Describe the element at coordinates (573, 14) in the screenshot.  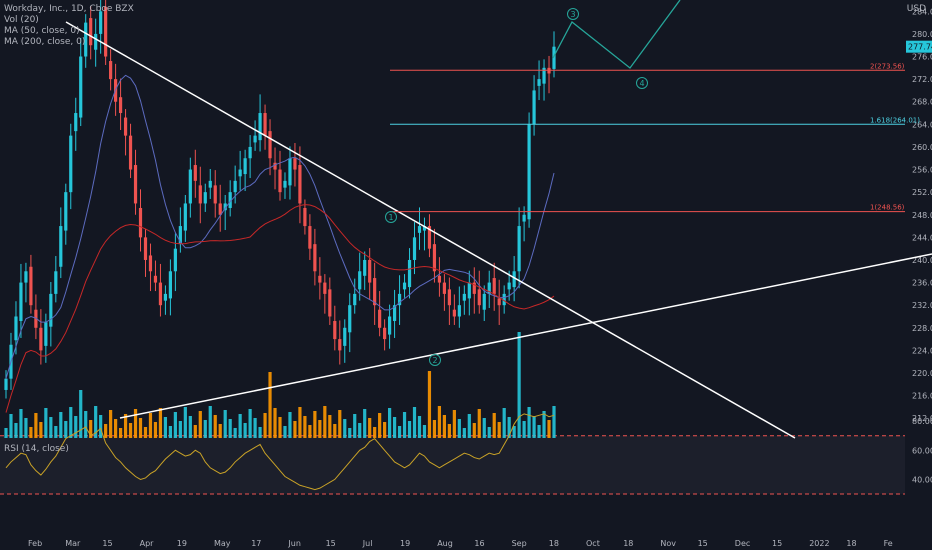
I see `wave-label: 3` at that location.